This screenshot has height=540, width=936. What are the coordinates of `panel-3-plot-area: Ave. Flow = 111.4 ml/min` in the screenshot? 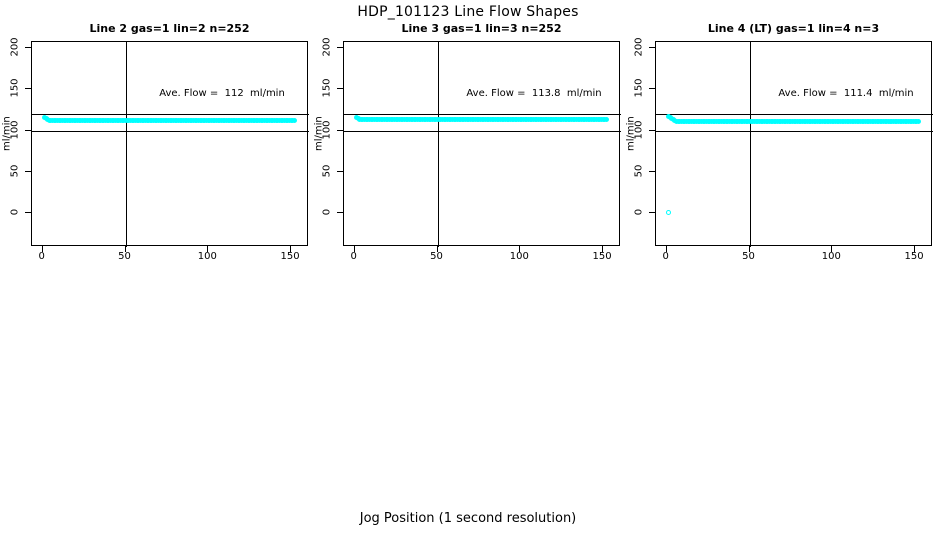 It's located at (794, 144).